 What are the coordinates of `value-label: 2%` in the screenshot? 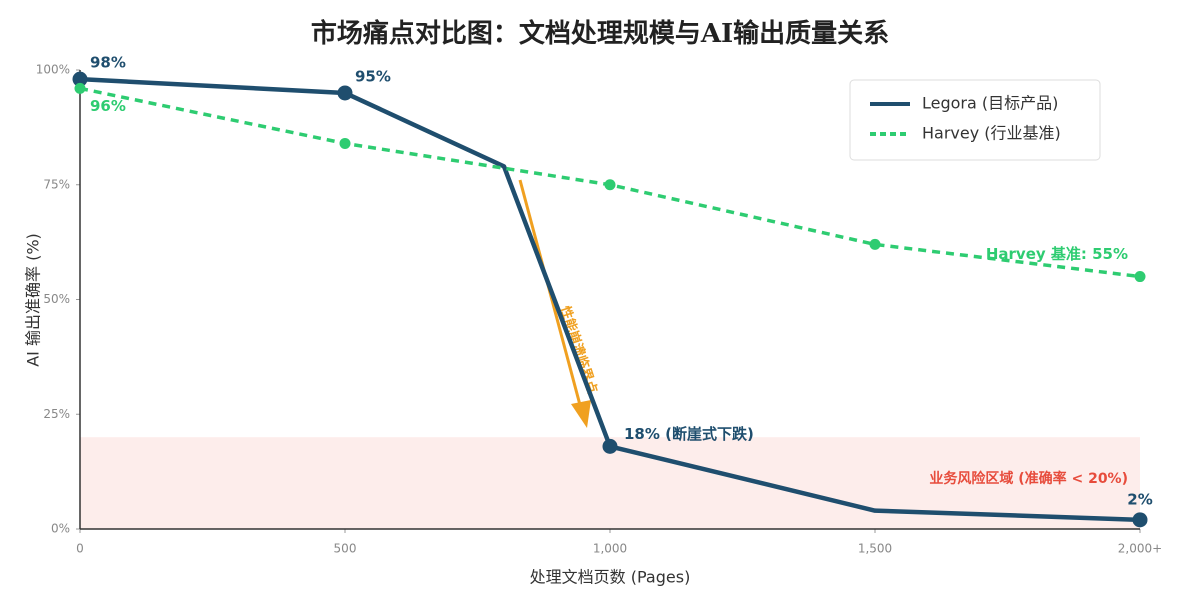 It's located at (1139, 499).